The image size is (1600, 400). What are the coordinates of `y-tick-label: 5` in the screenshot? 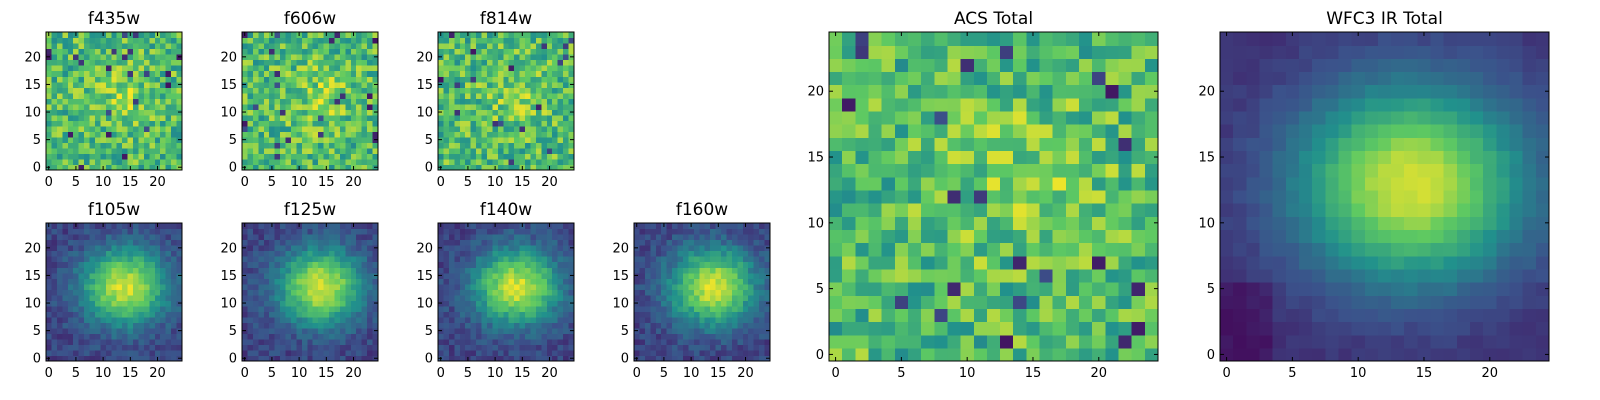 It's located at (37, 140).